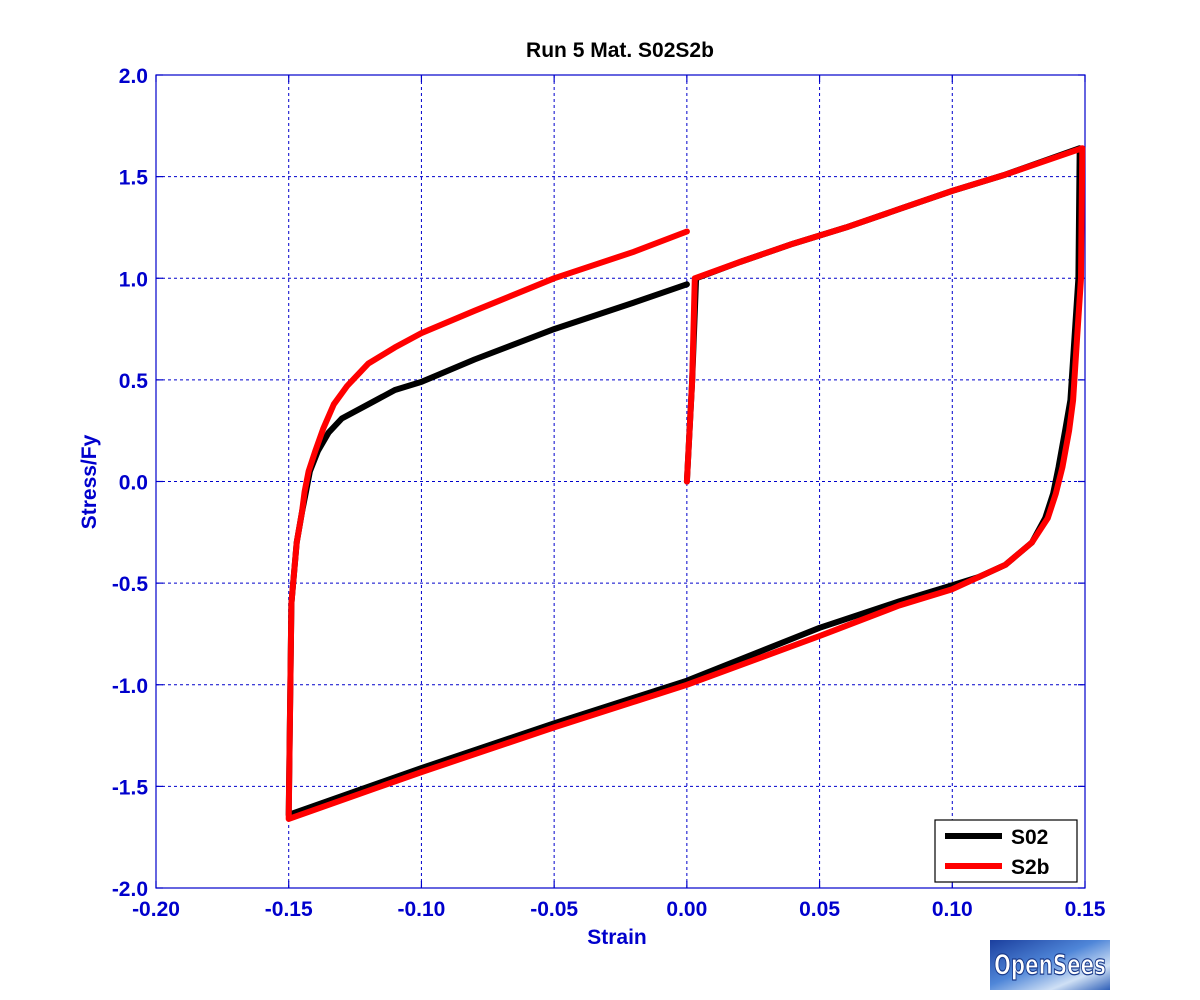  Describe the element at coordinates (1085, 909) in the screenshot. I see `x-tick-label: 0.15` at that location.